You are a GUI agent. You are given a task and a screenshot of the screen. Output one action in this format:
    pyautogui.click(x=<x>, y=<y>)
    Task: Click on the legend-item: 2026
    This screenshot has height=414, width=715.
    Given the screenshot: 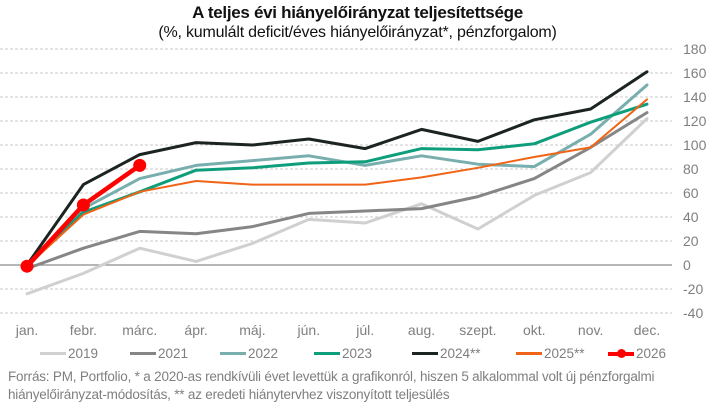 What is the action you would take?
    pyautogui.click(x=637, y=353)
    